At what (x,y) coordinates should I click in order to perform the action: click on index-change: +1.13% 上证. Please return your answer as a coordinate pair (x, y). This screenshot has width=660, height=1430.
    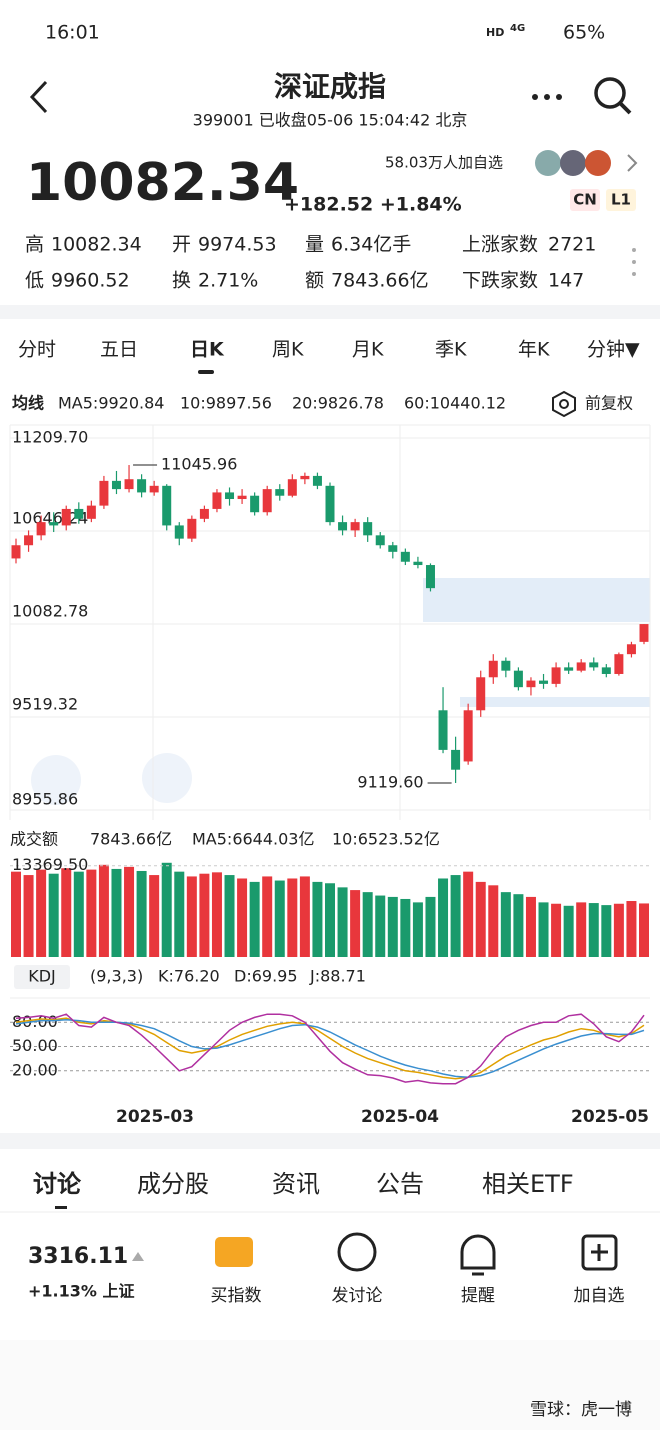
    Looking at the image, I should click on (81, 1291).